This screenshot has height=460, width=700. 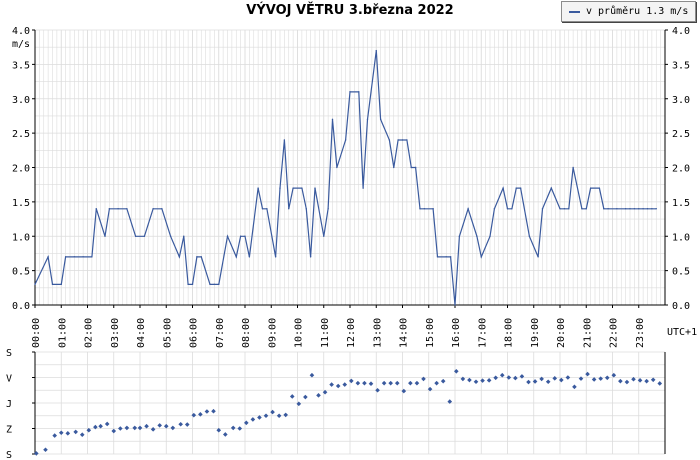 What do you see at coordinates (272, 333) in the screenshot?
I see `x-tick-label: 09:00` at bounding box center [272, 333].